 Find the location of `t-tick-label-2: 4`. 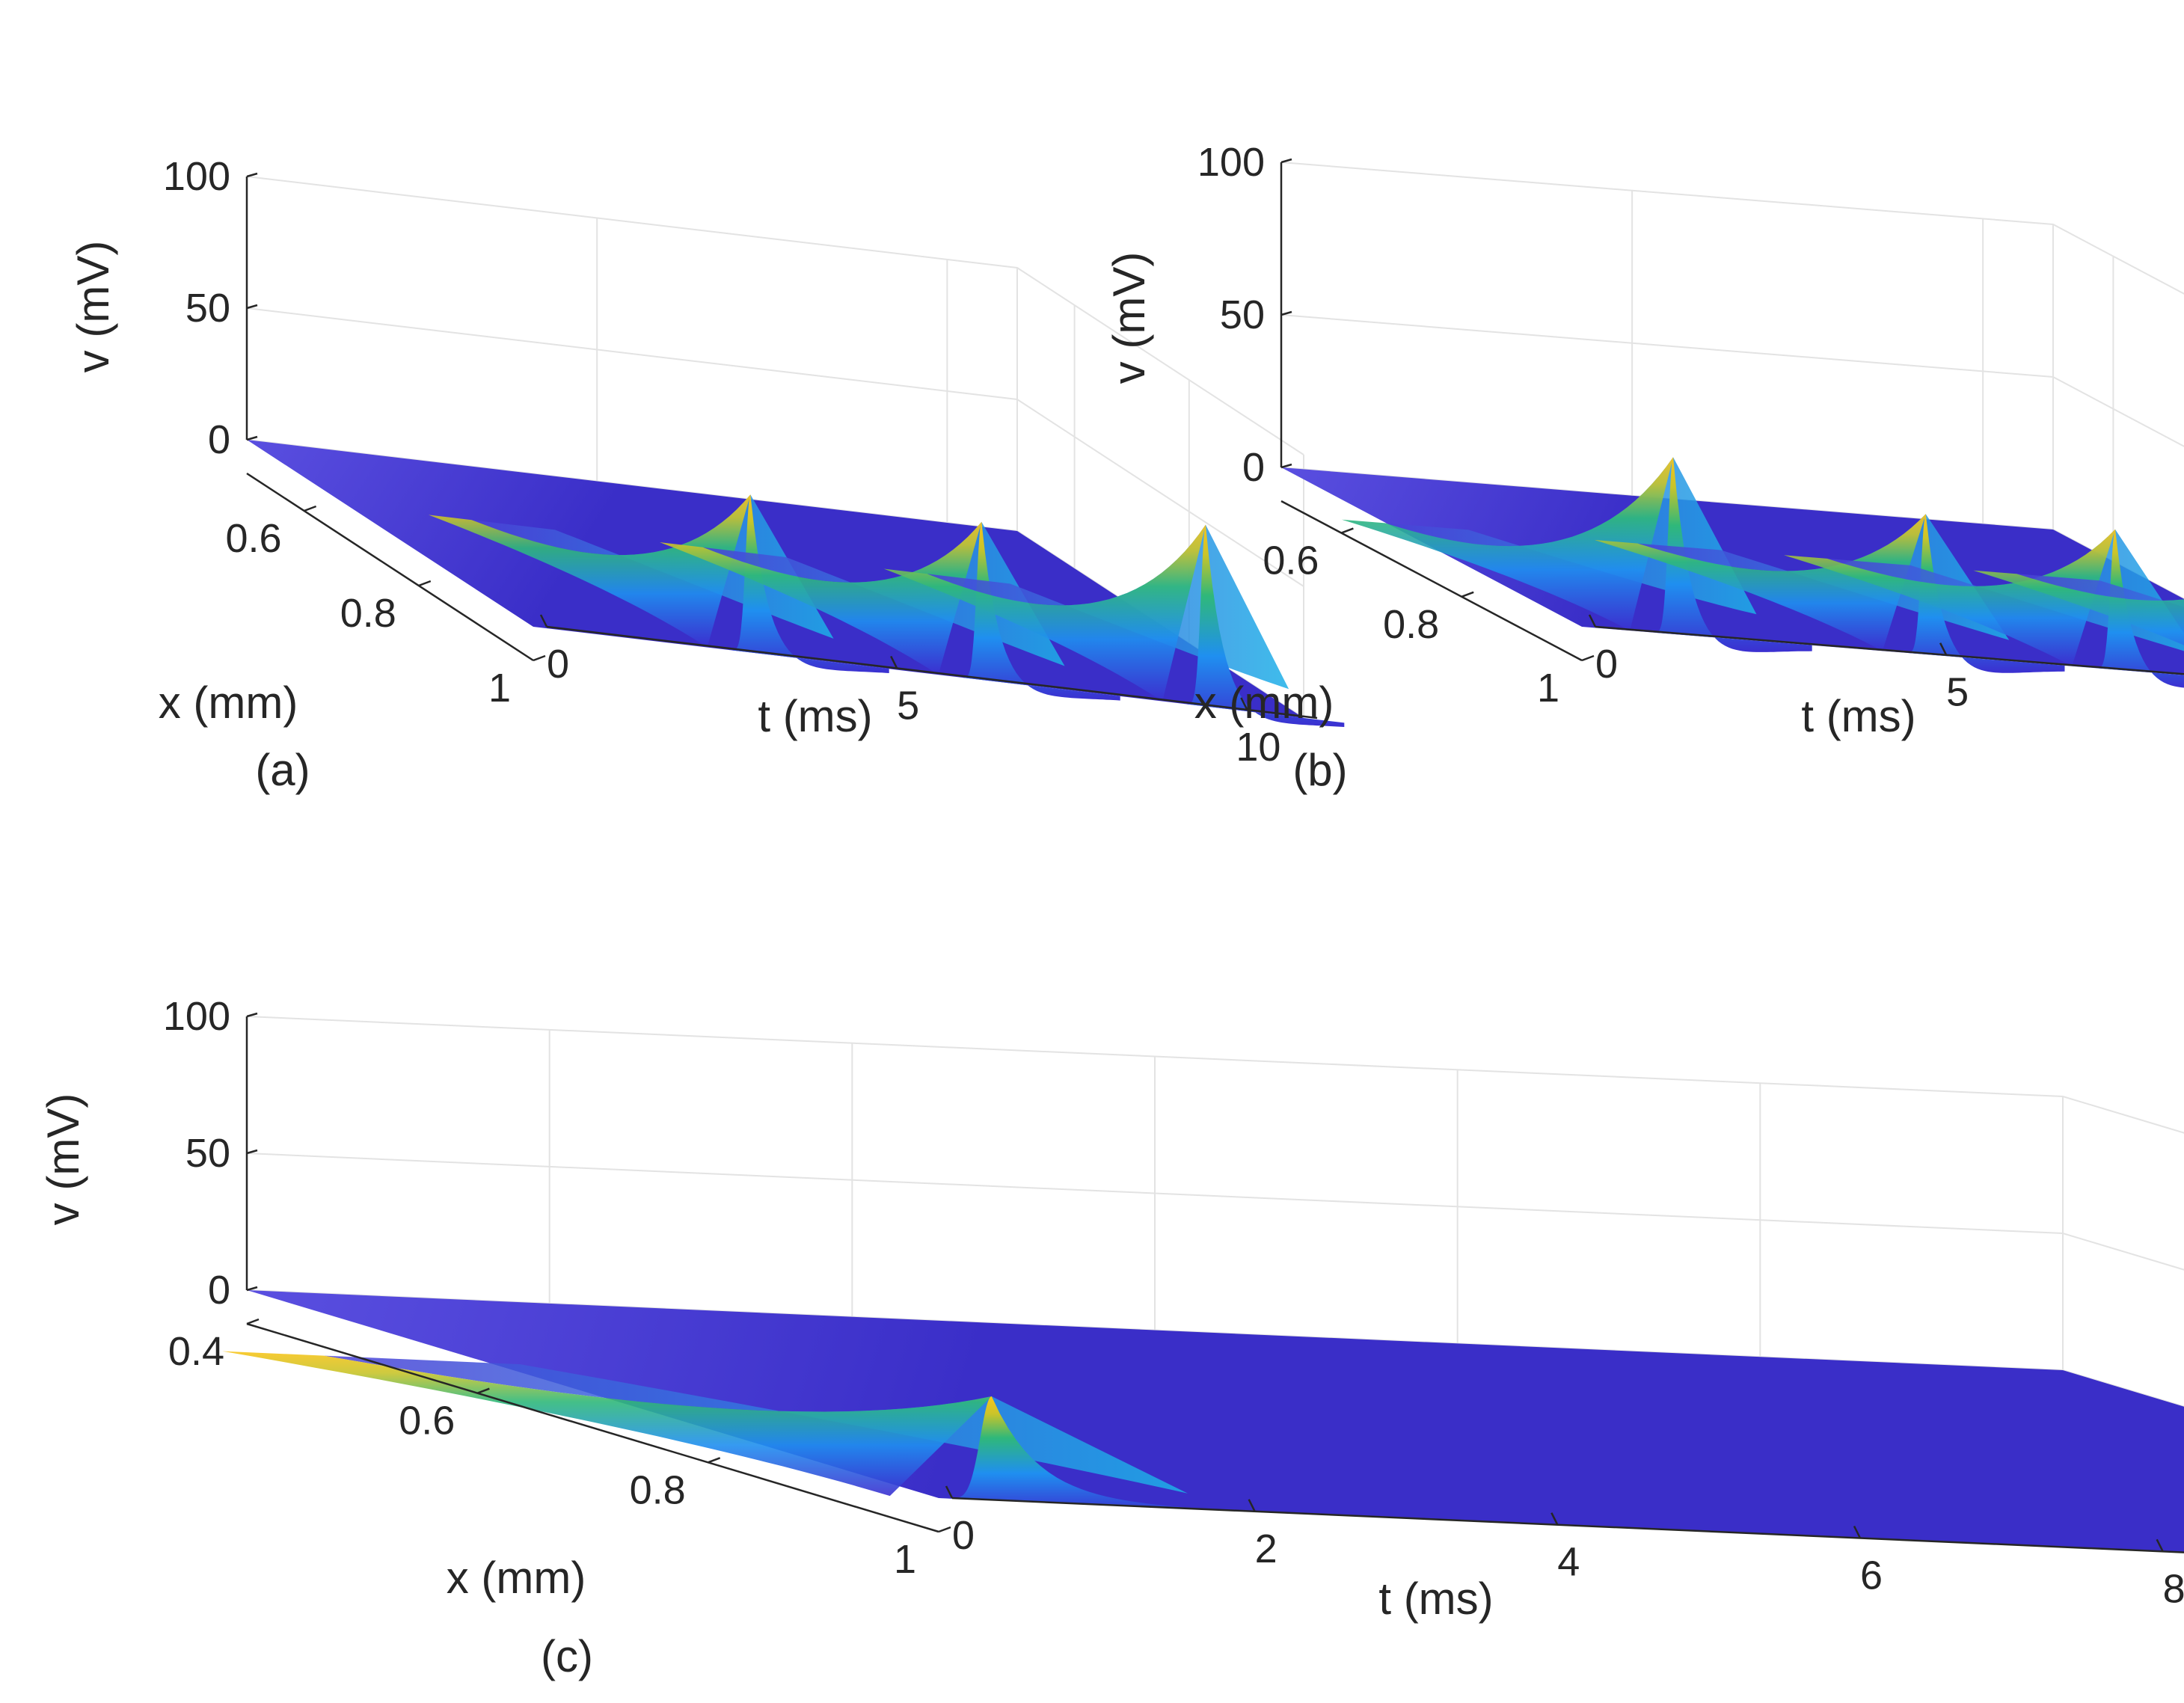

t-tick-label-2: 4 is located at coordinates (1568, 1562).